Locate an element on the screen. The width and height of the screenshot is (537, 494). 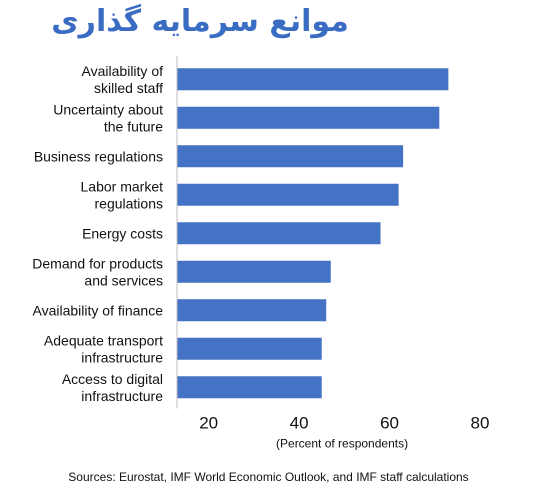
x-axis-ticks: 20 40 60 80 is located at coordinates (344, 423).